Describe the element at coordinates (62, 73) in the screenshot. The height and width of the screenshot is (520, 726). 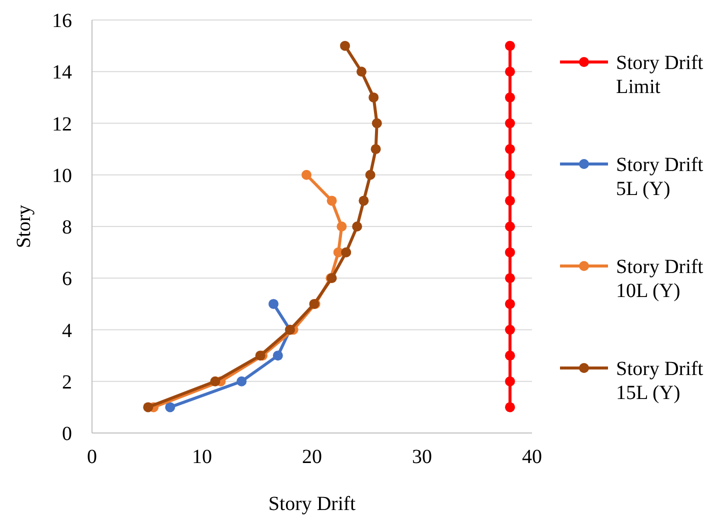
I see `y-tick-label: 14` at that location.